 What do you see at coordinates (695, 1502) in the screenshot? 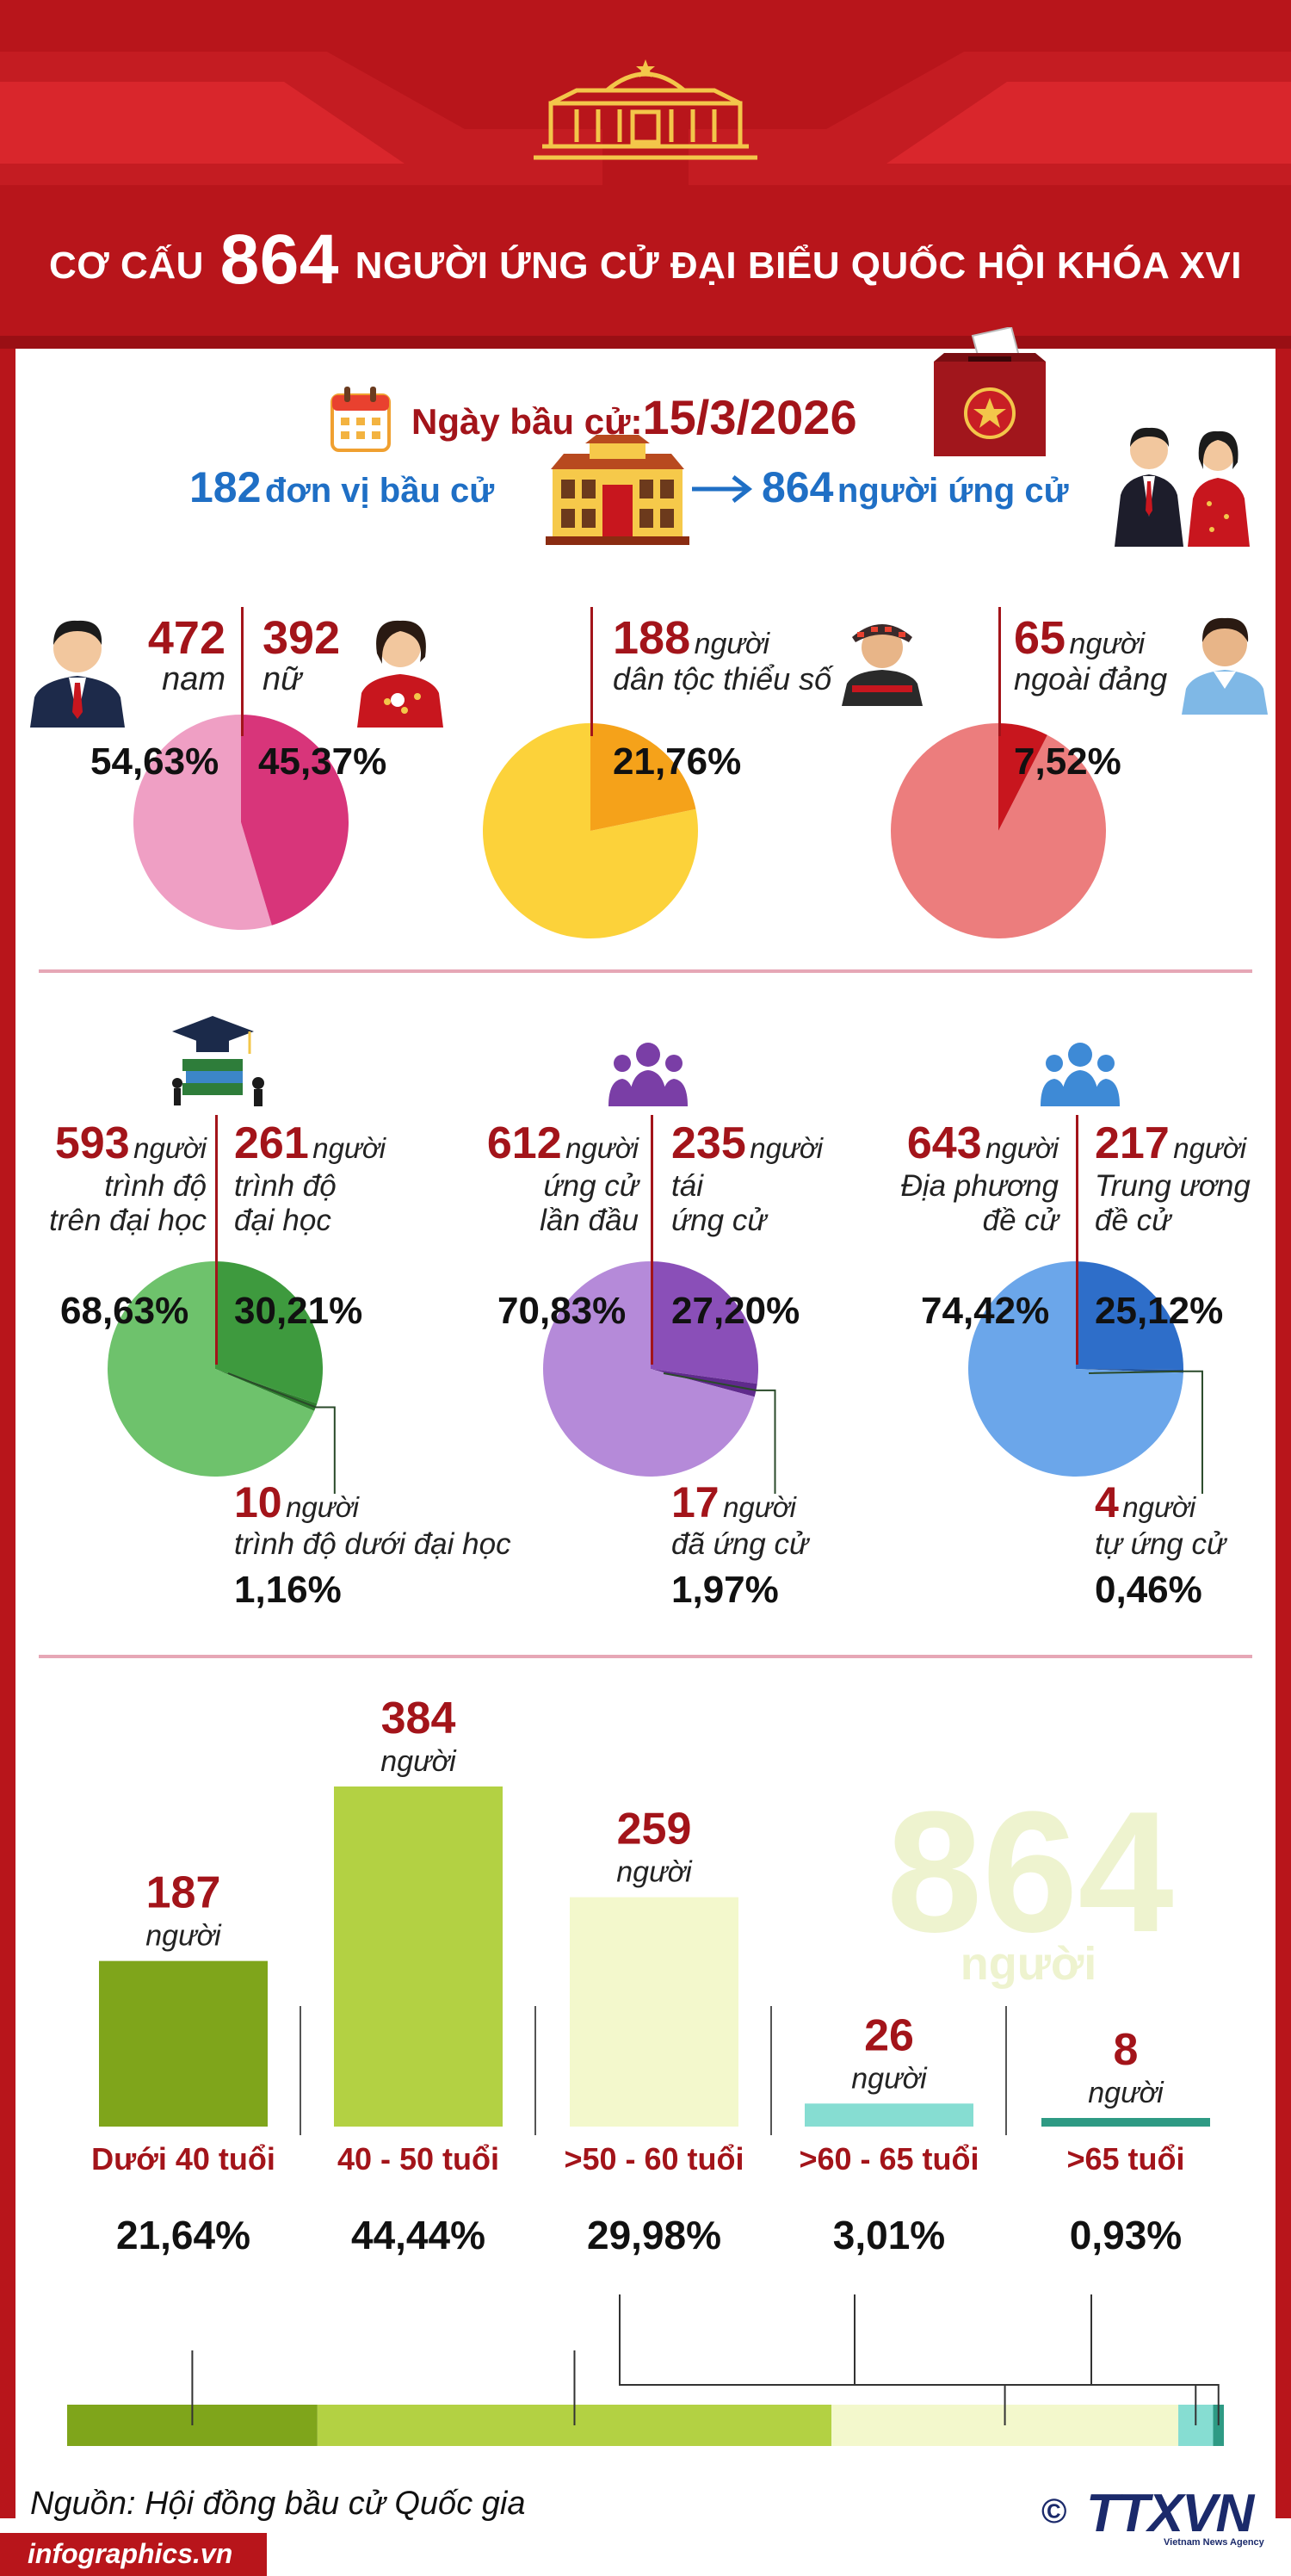
I see `exp-c-number: 17` at bounding box center [695, 1502].